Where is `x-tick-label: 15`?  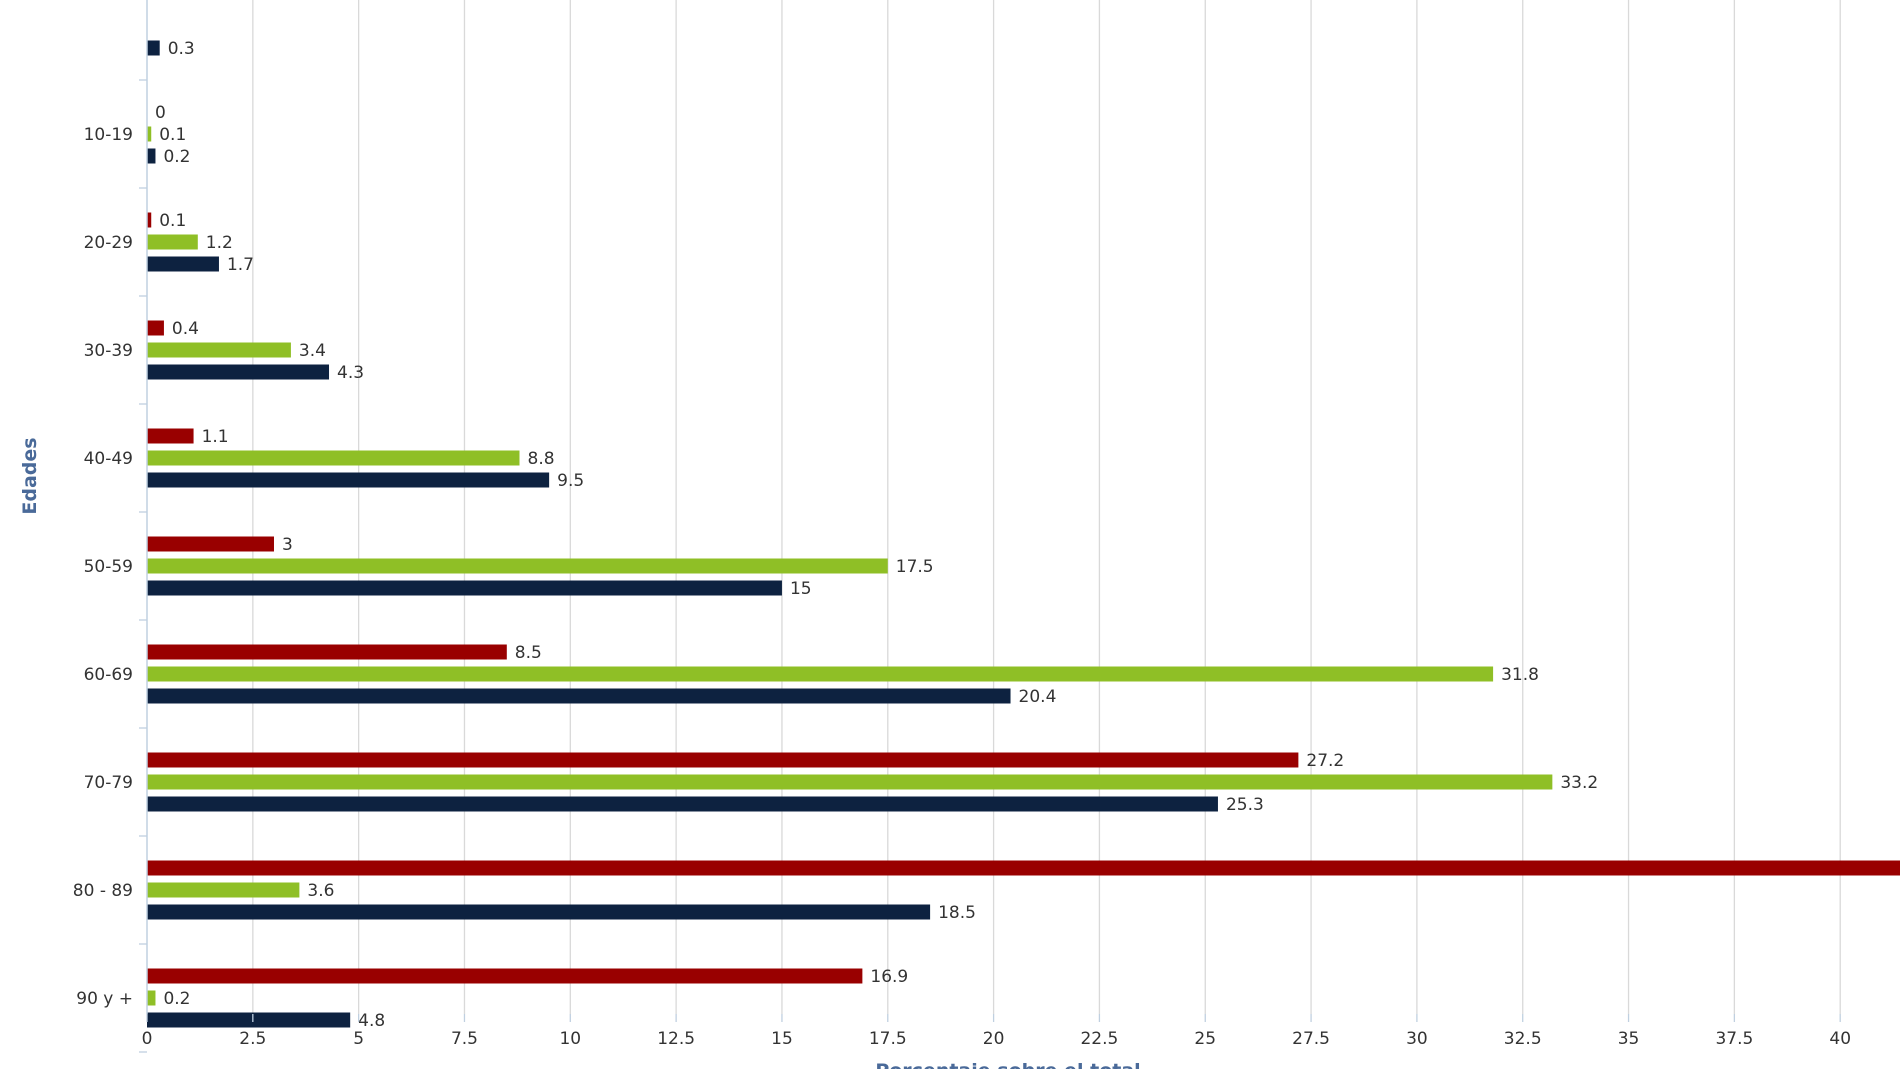
x-tick-label: 15 is located at coordinates (782, 1039).